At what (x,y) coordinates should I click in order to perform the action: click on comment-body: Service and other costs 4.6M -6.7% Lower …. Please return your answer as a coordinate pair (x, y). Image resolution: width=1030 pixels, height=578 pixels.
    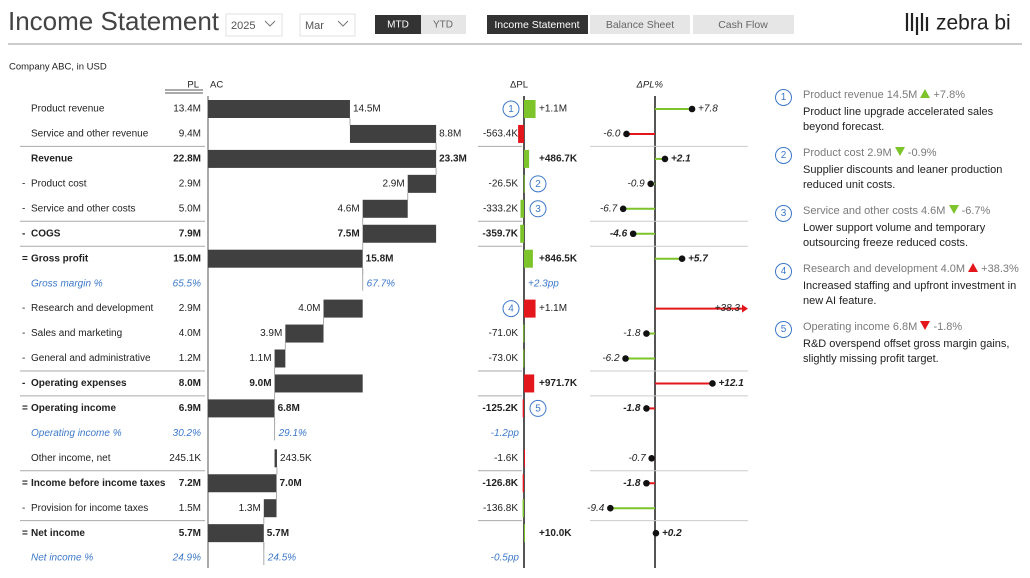
    Looking at the image, I should click on (911, 227).